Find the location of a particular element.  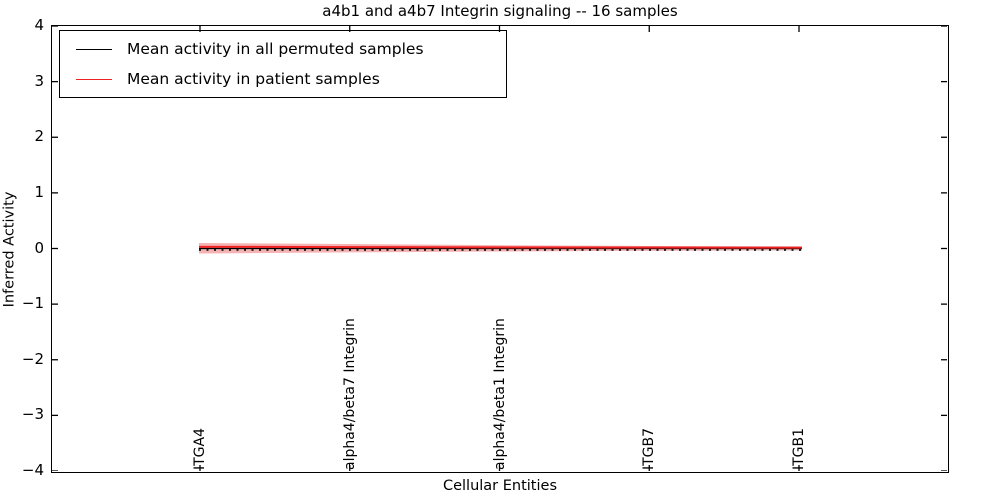

x-tick-label-5: ITGB1 is located at coordinates (799, 448).